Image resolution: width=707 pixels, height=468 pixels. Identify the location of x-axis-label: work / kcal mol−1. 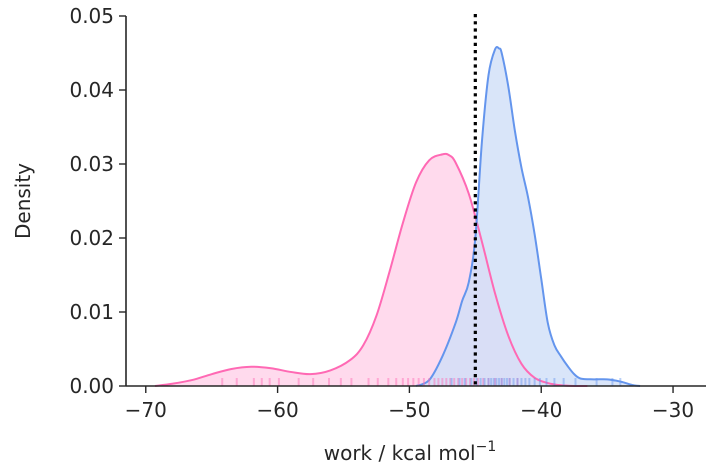
(410, 452).